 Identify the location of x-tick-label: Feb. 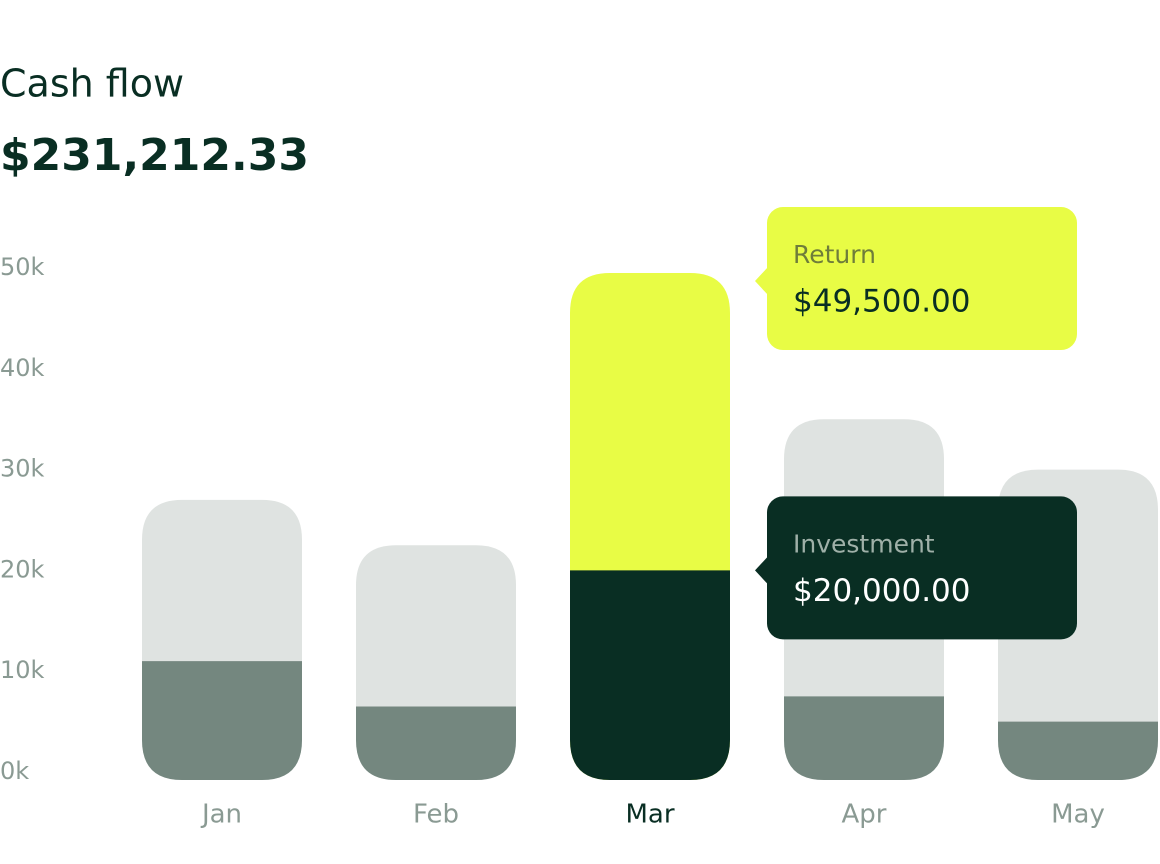
(436, 815).